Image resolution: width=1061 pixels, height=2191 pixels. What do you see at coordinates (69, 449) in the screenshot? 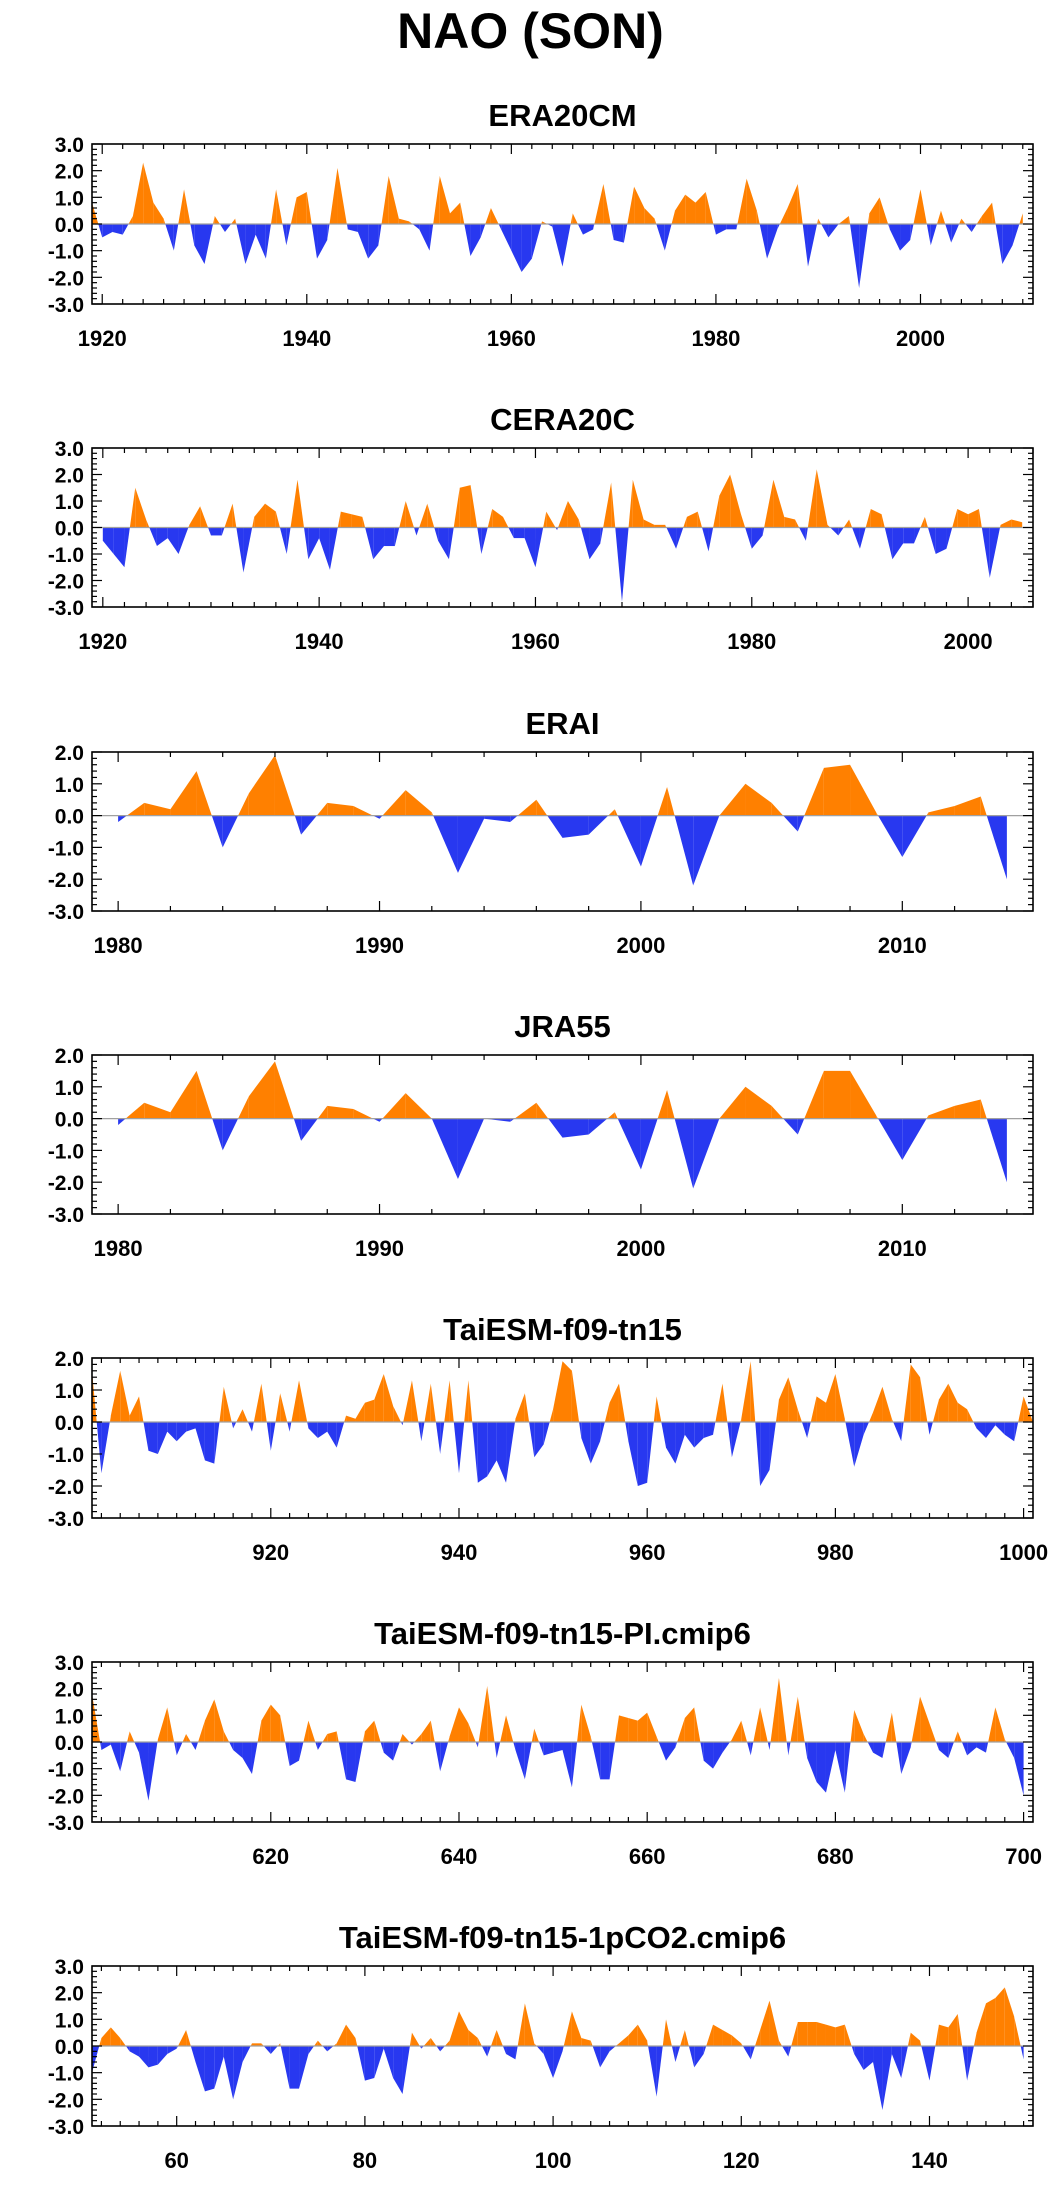
I see `y-tick-label: 3.0` at bounding box center [69, 449].